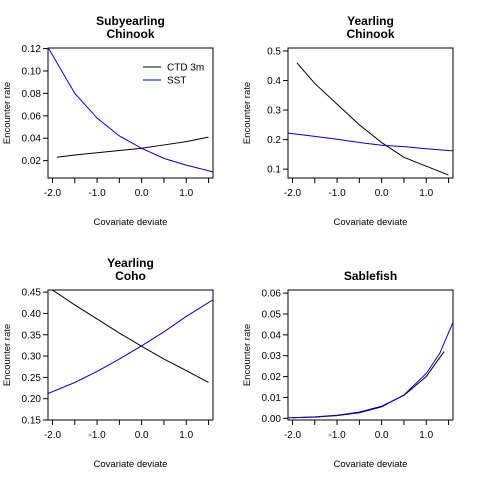  Describe the element at coordinates (32, 378) in the screenshot. I see `y-tick-label: 0.25` at that location.